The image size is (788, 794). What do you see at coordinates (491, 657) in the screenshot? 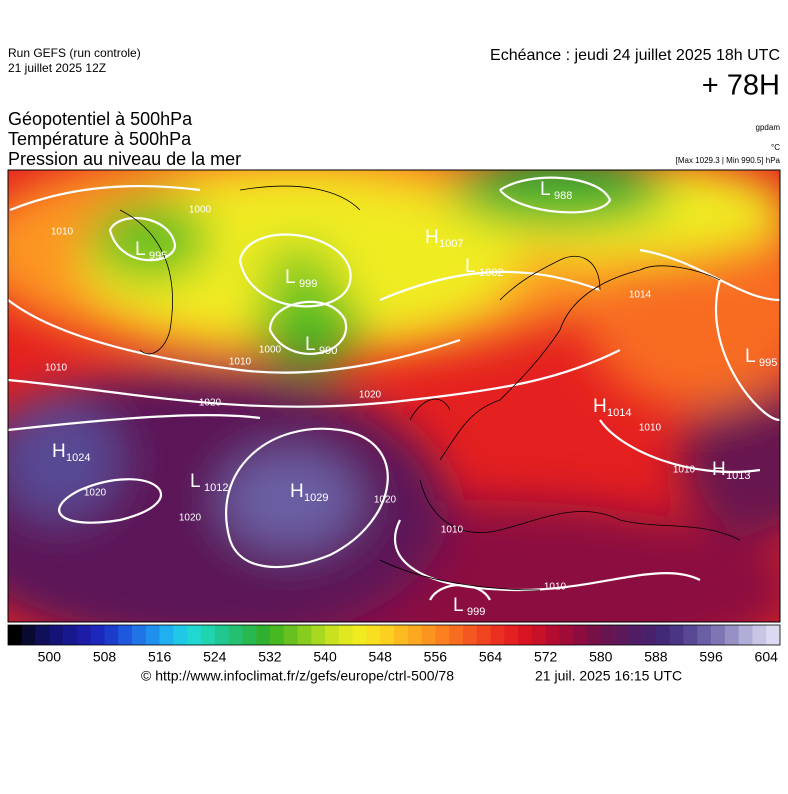
I see `colorbar-tick-label: 564` at bounding box center [491, 657].